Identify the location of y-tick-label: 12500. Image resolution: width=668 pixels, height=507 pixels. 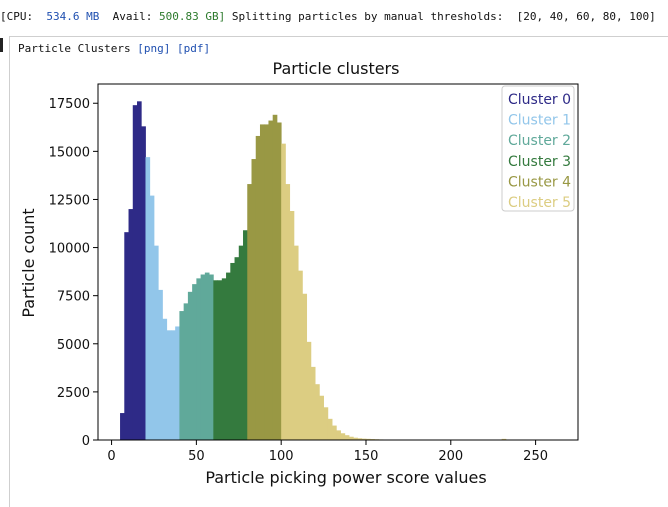
(69, 200).